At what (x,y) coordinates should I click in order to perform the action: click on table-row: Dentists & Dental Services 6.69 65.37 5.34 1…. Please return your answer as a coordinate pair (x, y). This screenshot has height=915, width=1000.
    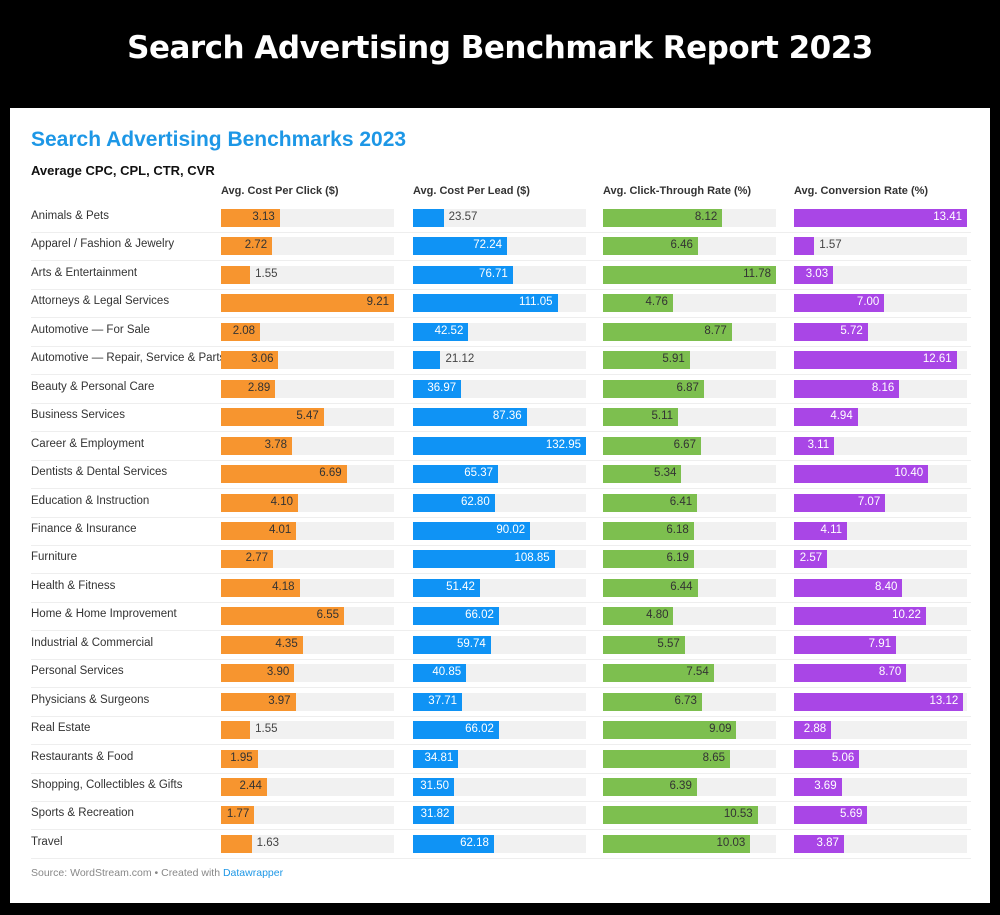
    Looking at the image, I should click on (501, 475).